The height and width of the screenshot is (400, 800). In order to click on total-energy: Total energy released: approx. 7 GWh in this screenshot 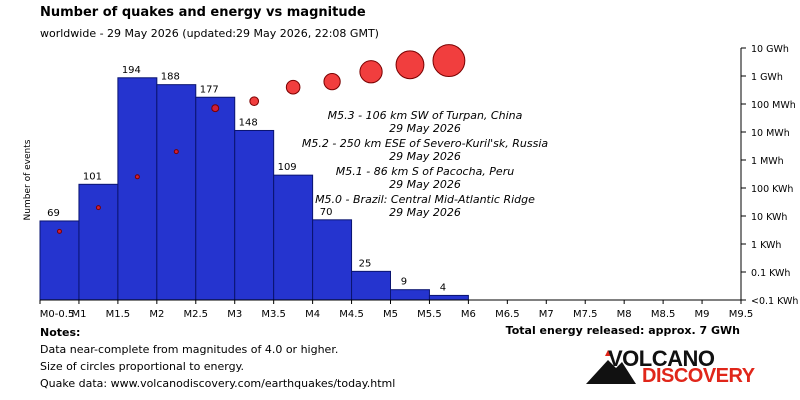, I will do `click(622, 330)`.